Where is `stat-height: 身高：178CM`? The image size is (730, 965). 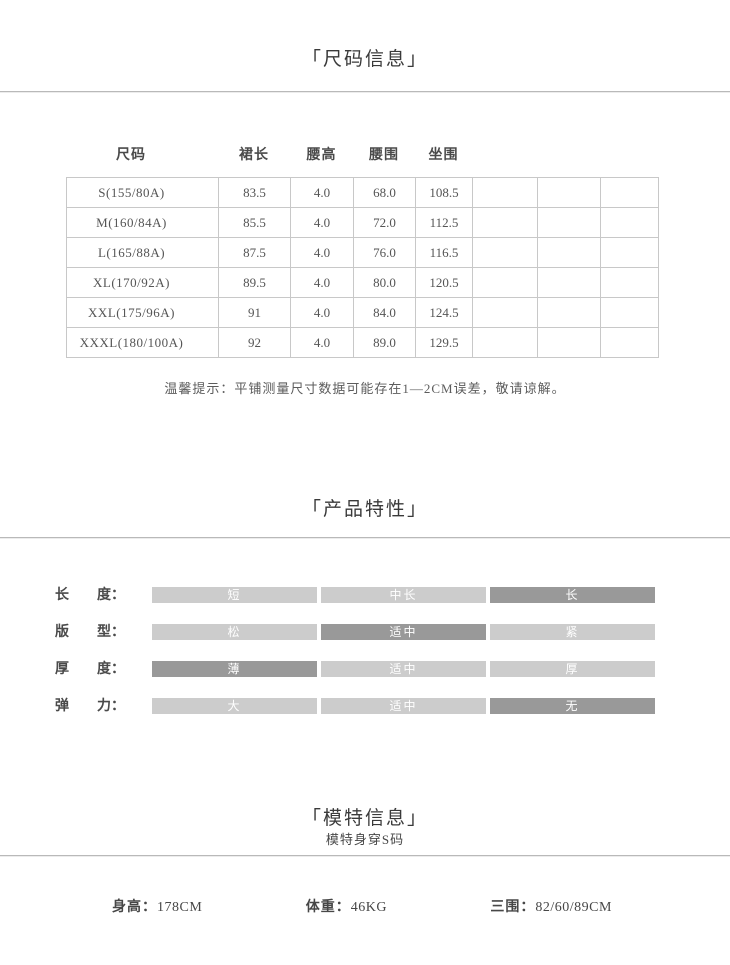
stat-height: 身高：178CM is located at coordinates (157, 906).